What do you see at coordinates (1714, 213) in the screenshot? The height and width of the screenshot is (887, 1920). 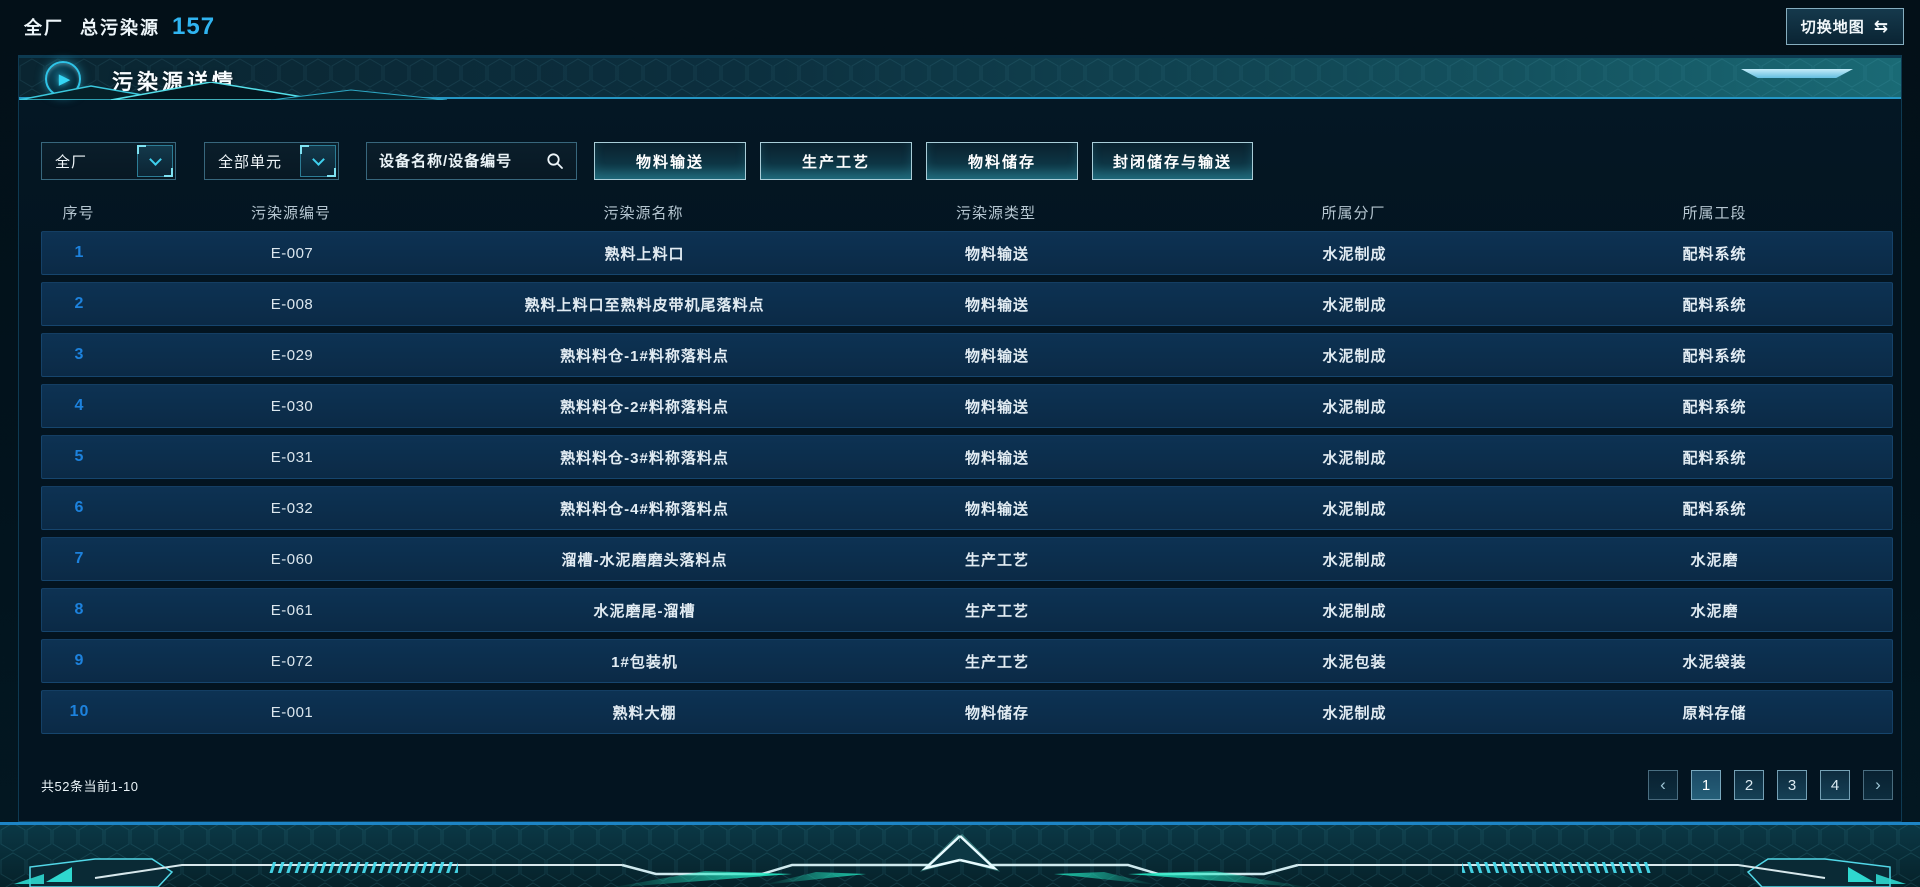 I see `column-header: 所属工段` at bounding box center [1714, 213].